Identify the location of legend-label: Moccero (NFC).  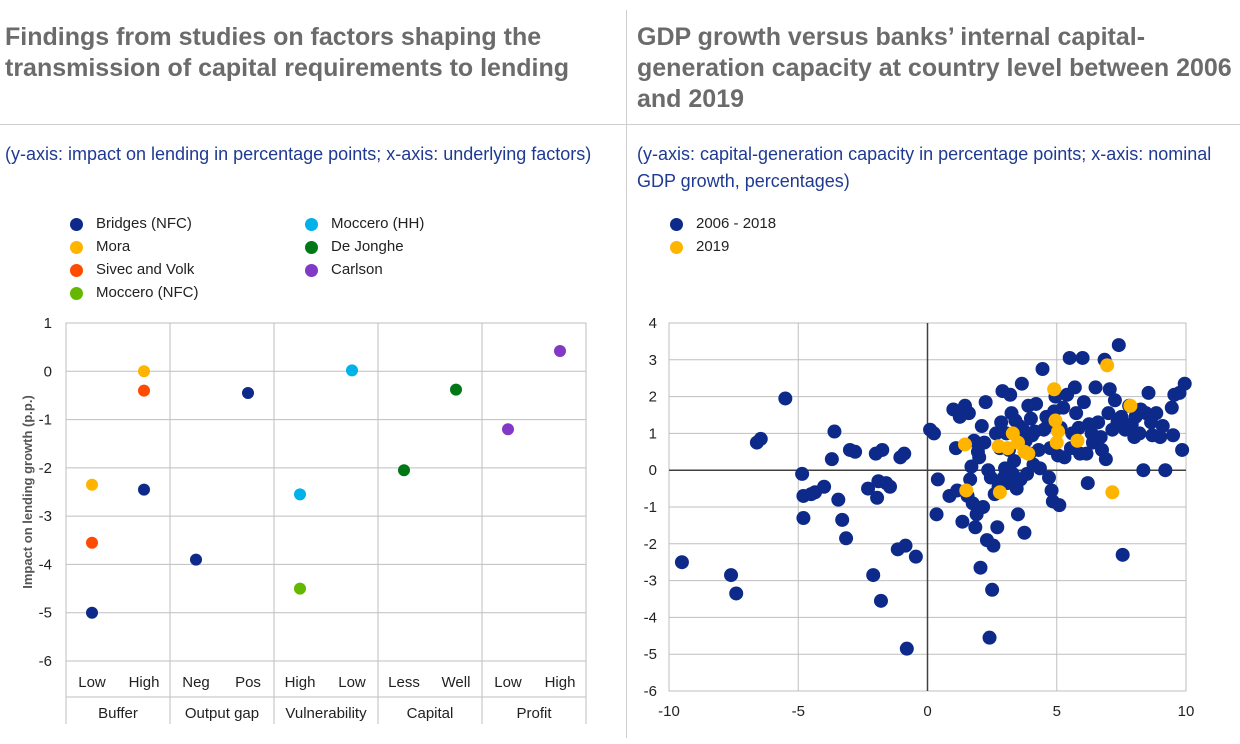
(147, 292).